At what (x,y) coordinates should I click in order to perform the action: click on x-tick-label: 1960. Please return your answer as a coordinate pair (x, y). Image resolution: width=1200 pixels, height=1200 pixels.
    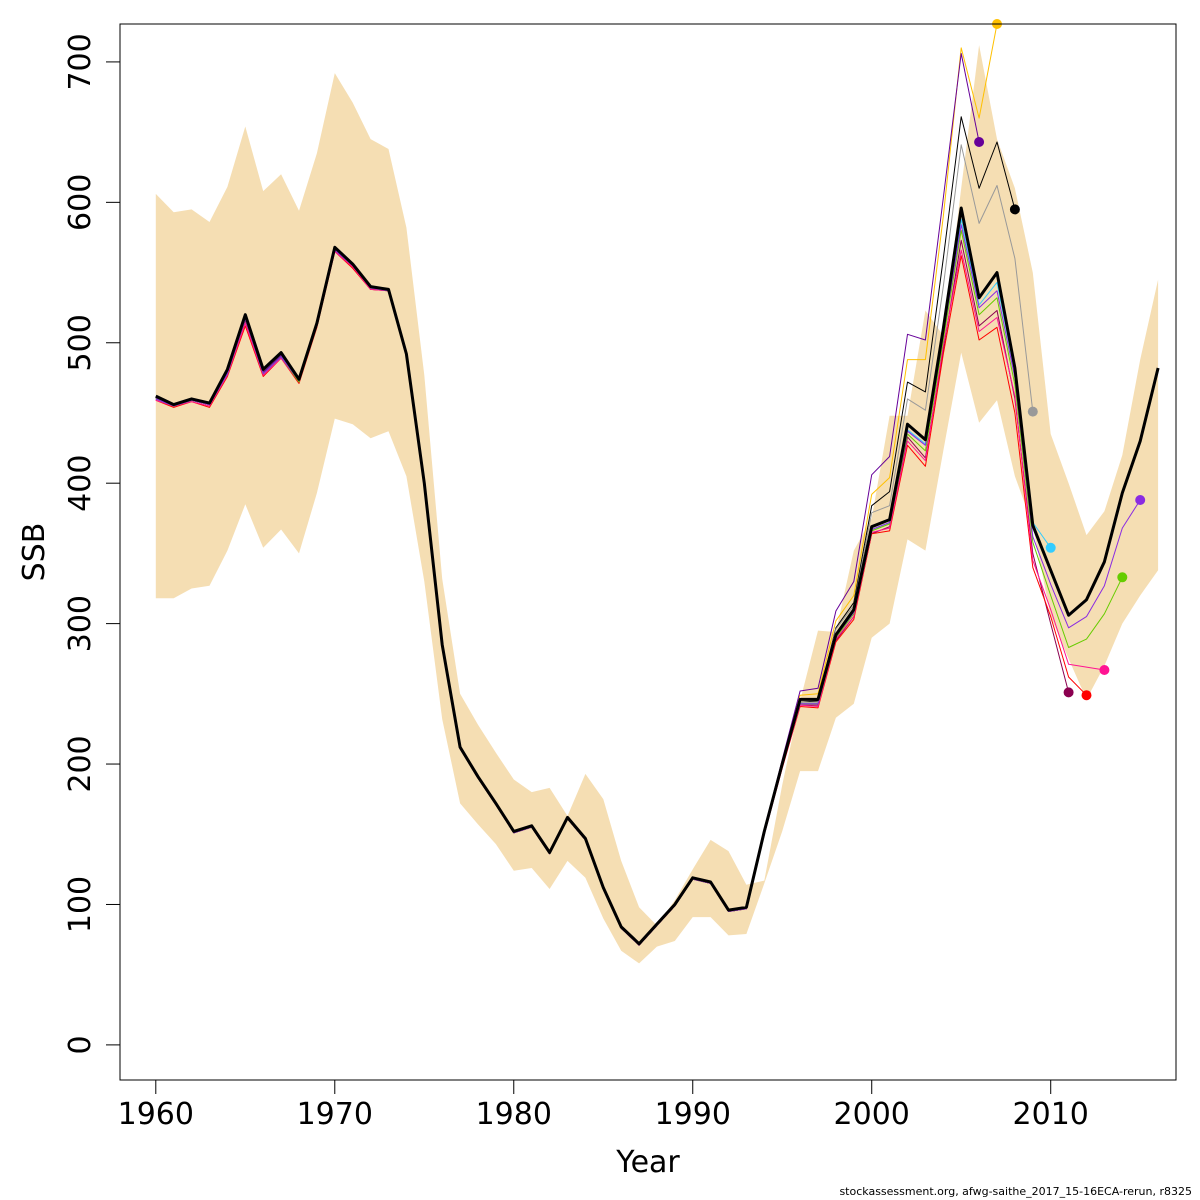
    Looking at the image, I should click on (156, 1114).